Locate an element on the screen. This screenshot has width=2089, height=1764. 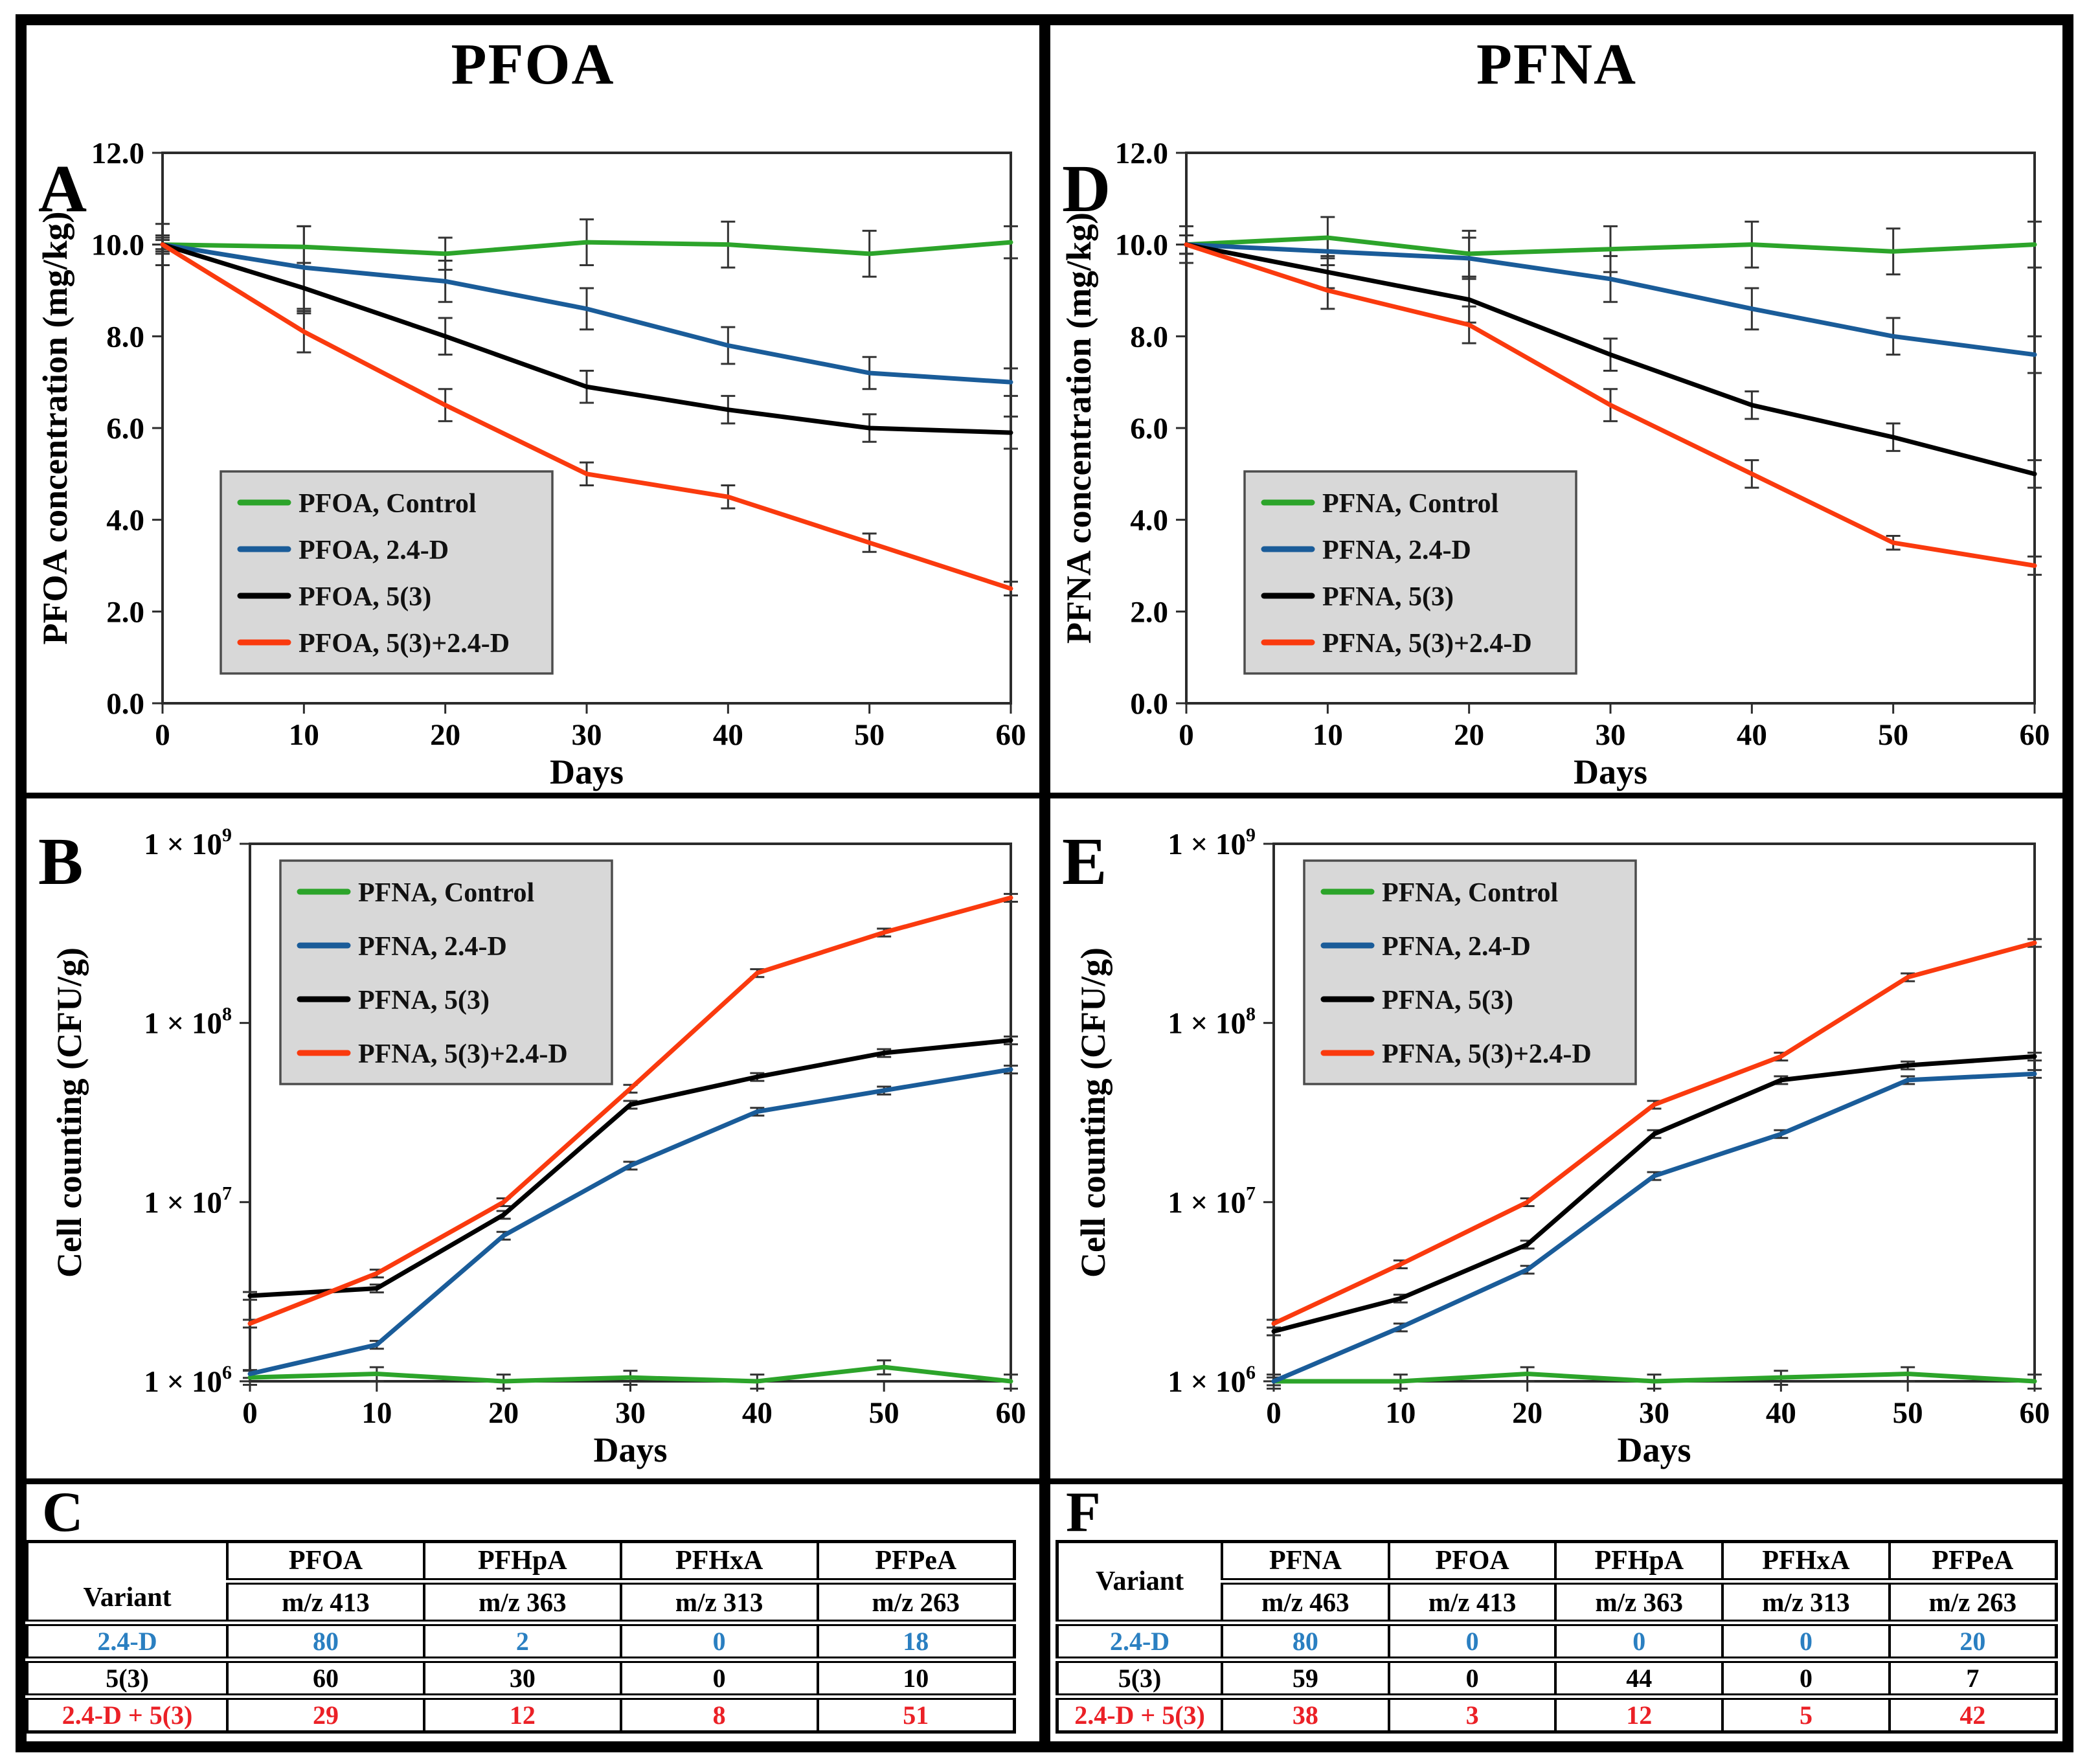
value-cell: 30 is located at coordinates (522, 1677).